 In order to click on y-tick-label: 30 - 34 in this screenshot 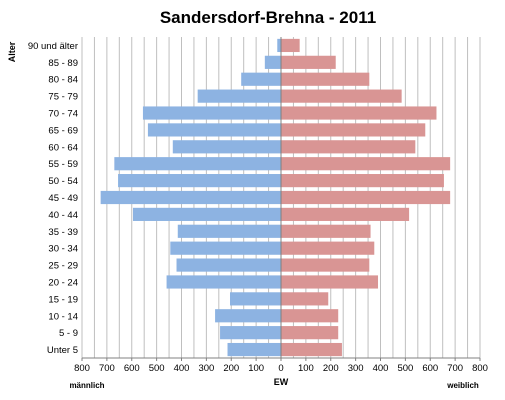, I will do `click(63, 249)`.